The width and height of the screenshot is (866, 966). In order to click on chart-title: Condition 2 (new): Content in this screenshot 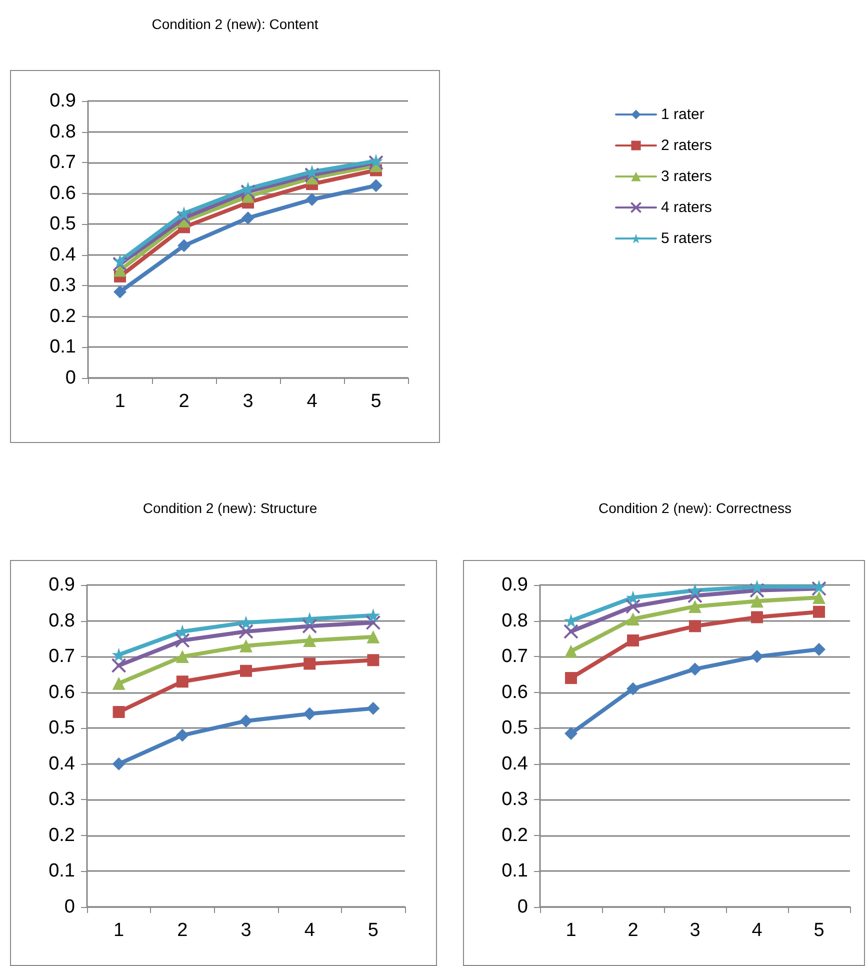, I will do `click(235, 24)`.